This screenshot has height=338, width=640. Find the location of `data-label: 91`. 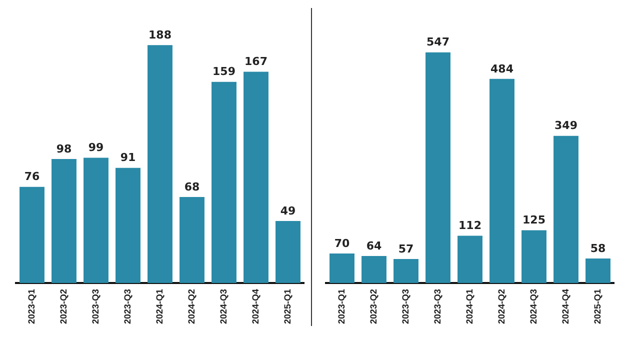

data-label: 91 is located at coordinates (128, 157).